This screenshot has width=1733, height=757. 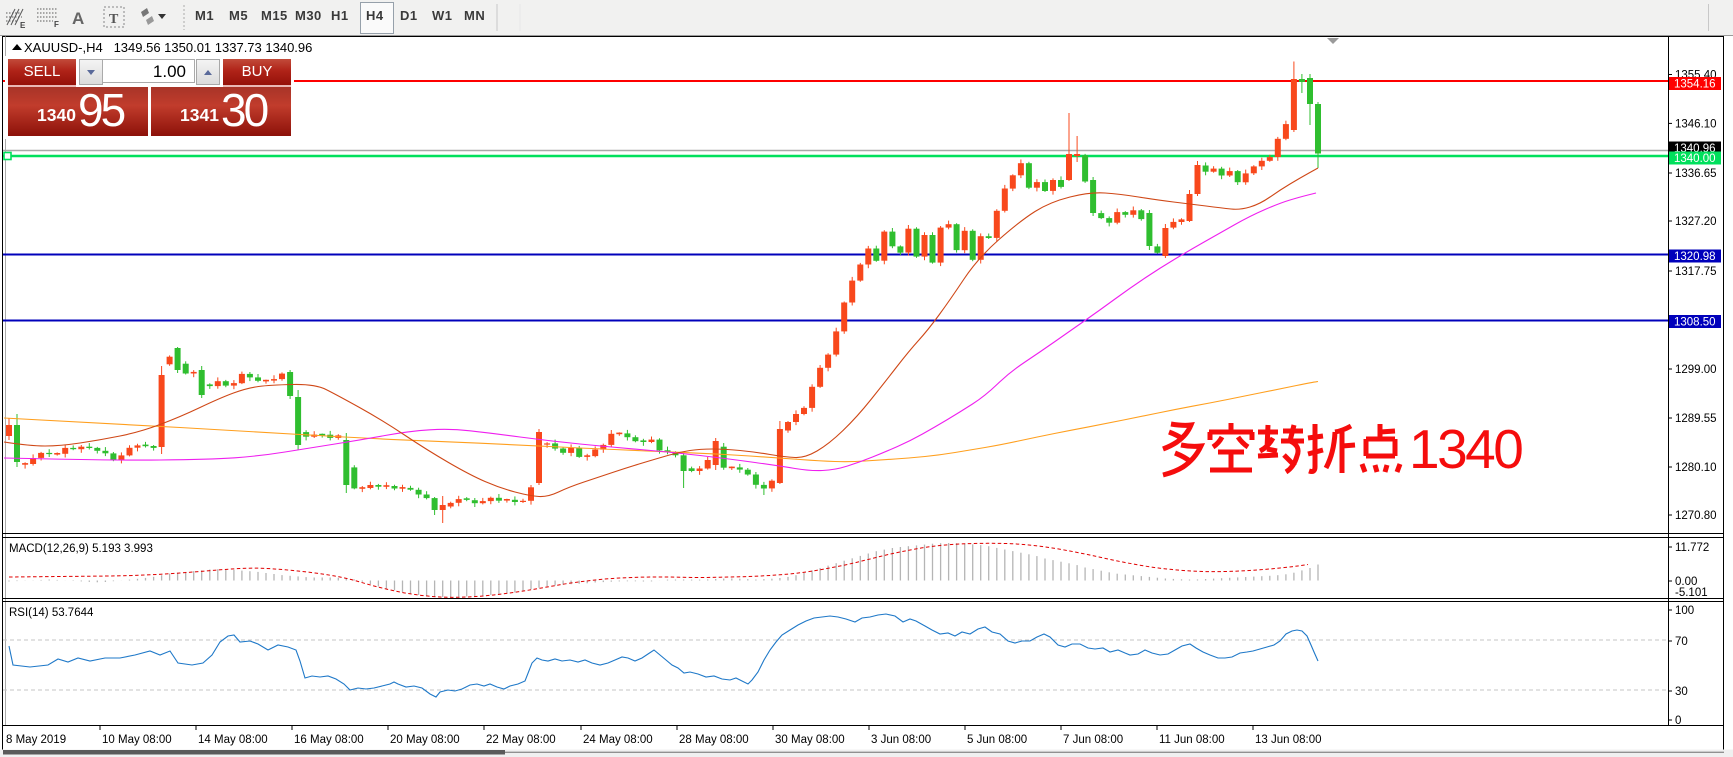 I want to click on svg-text: 11 Jun 08:00, so click(x=1192, y=740).